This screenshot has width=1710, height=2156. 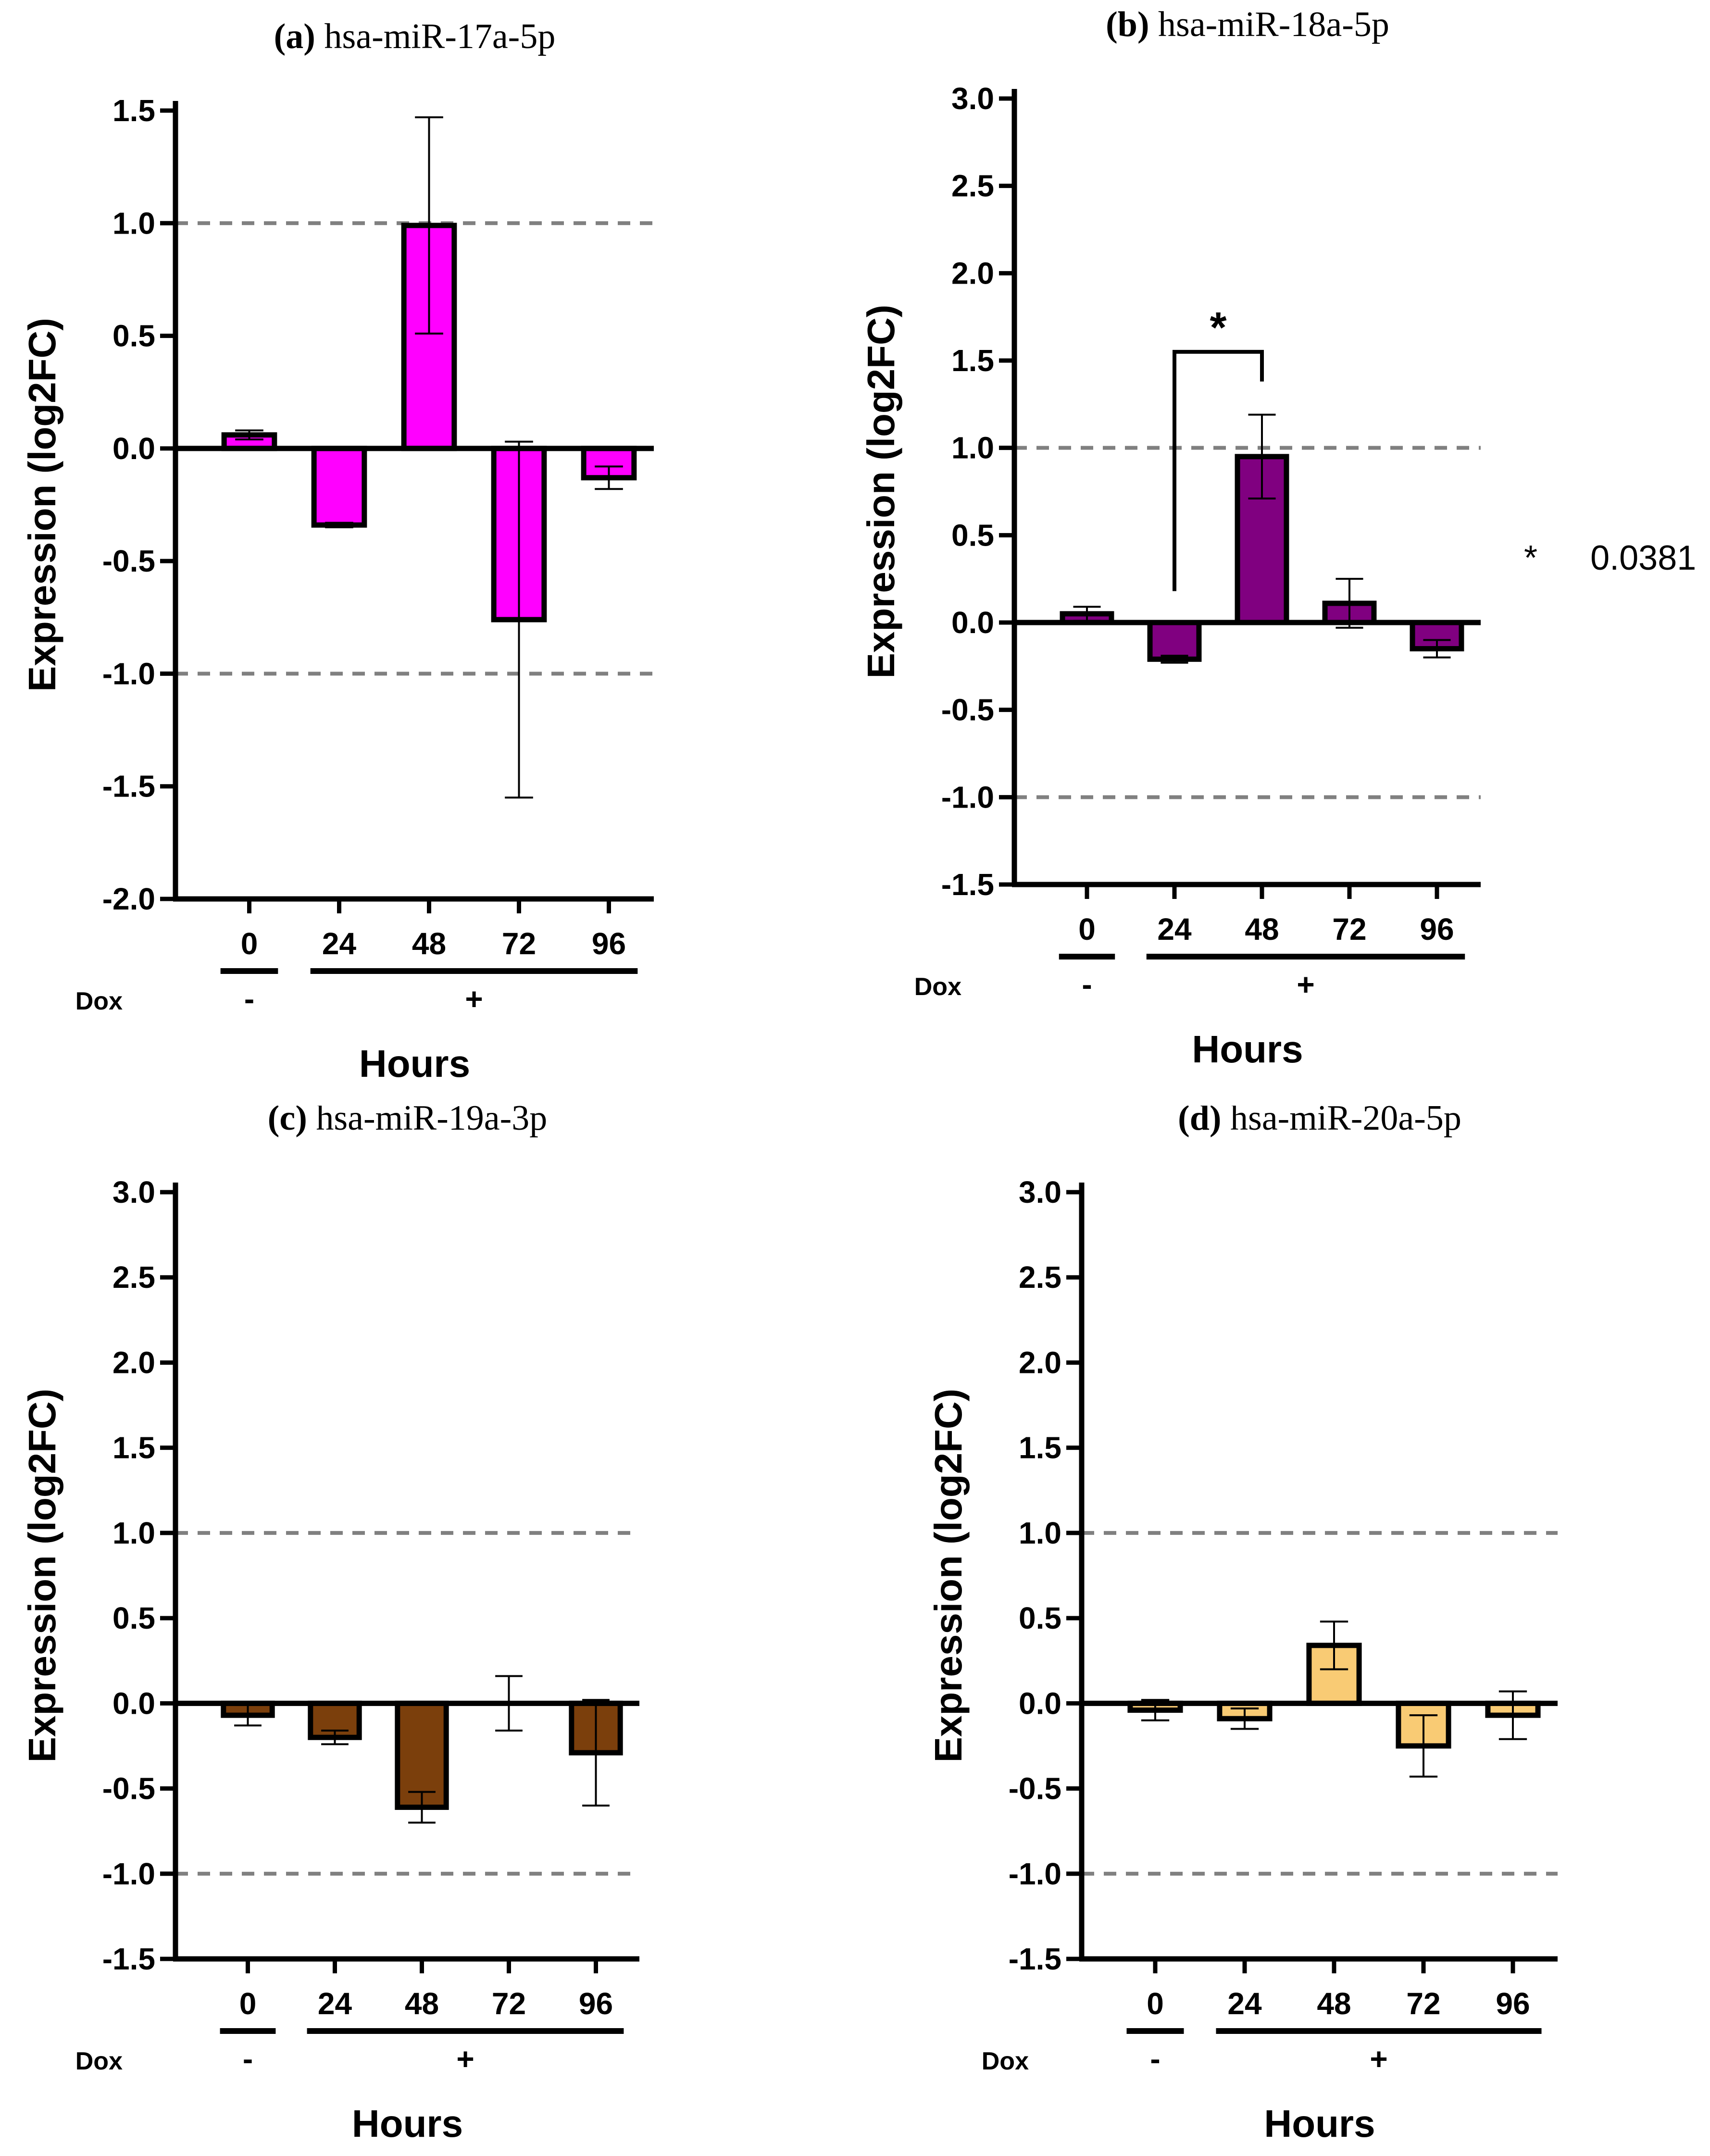 What do you see at coordinates (415, 36) in the screenshot?
I see `panel-title: (a) hsa-miR-17a-5p` at bounding box center [415, 36].